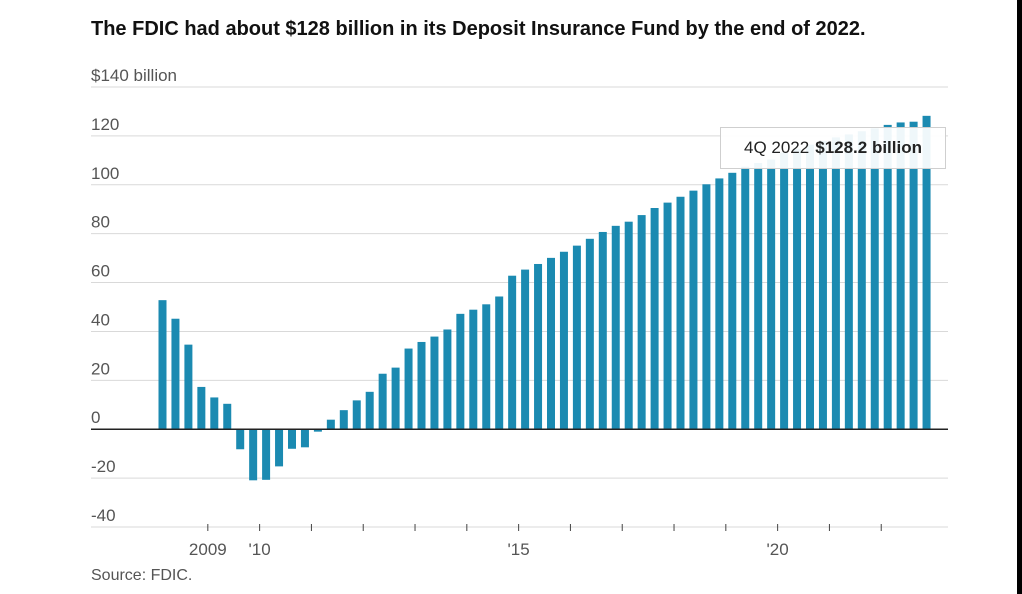 This screenshot has height=594, width=1022. What do you see at coordinates (100, 222) in the screenshot?
I see `y-tick-label: 80` at bounding box center [100, 222].